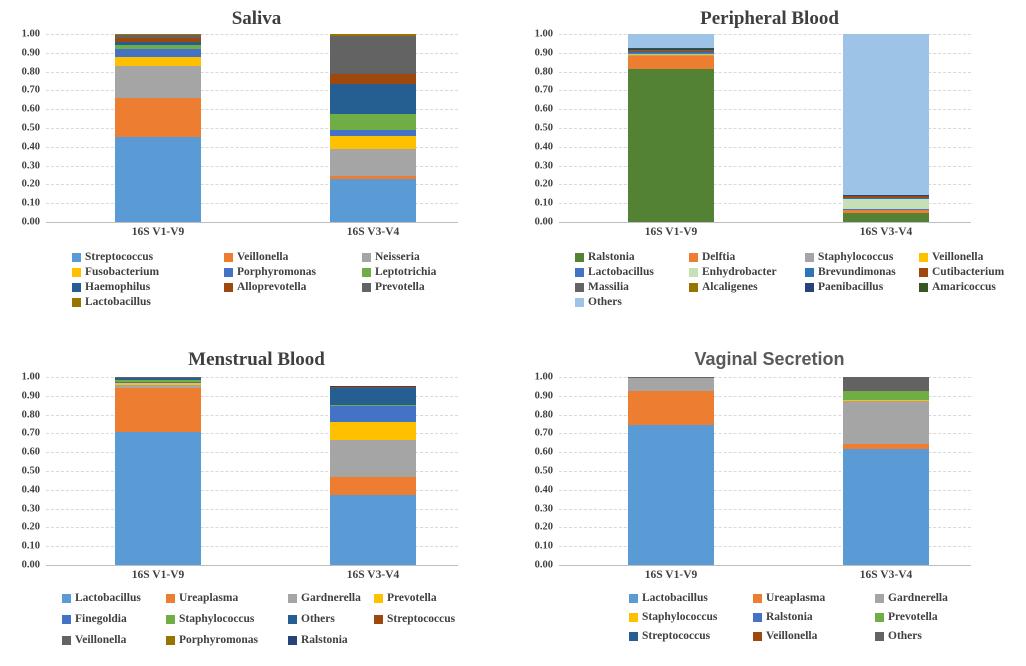  I want to click on legend-item-streptococcus: Streptococcus, so click(148, 257).